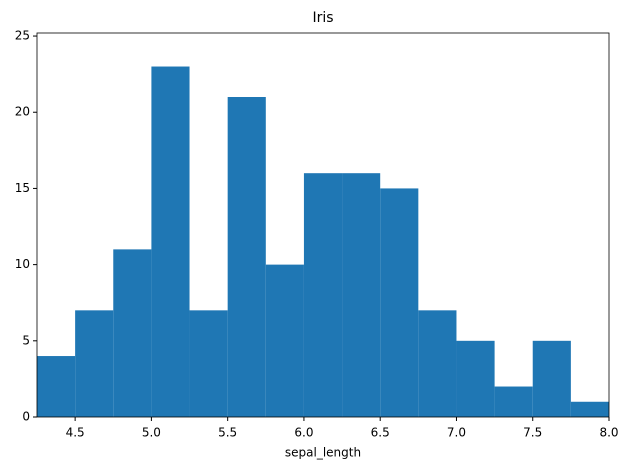 Image resolution: width=630 pixels, height=470 pixels. What do you see at coordinates (456, 433) in the screenshot?
I see `x-tick-label: 7.0` at bounding box center [456, 433].